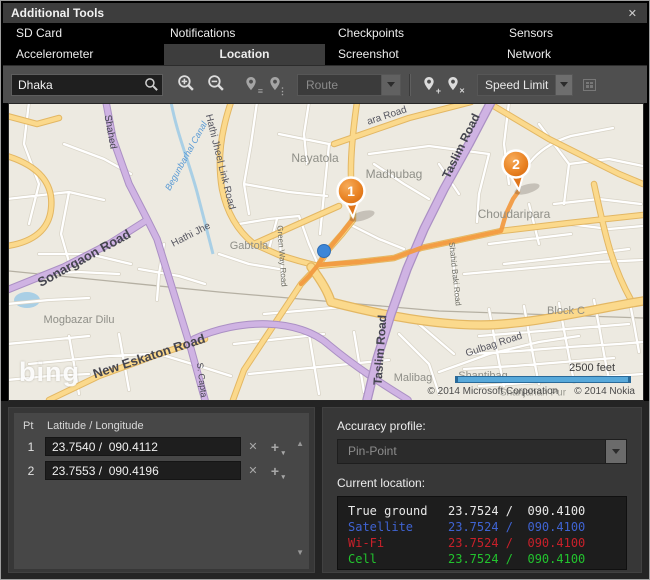 This screenshot has width=650, height=580. What do you see at coordinates (467, 559) in the screenshot?
I see `location-row-cell: Cell 23.7524 / 090.4100` at bounding box center [467, 559].